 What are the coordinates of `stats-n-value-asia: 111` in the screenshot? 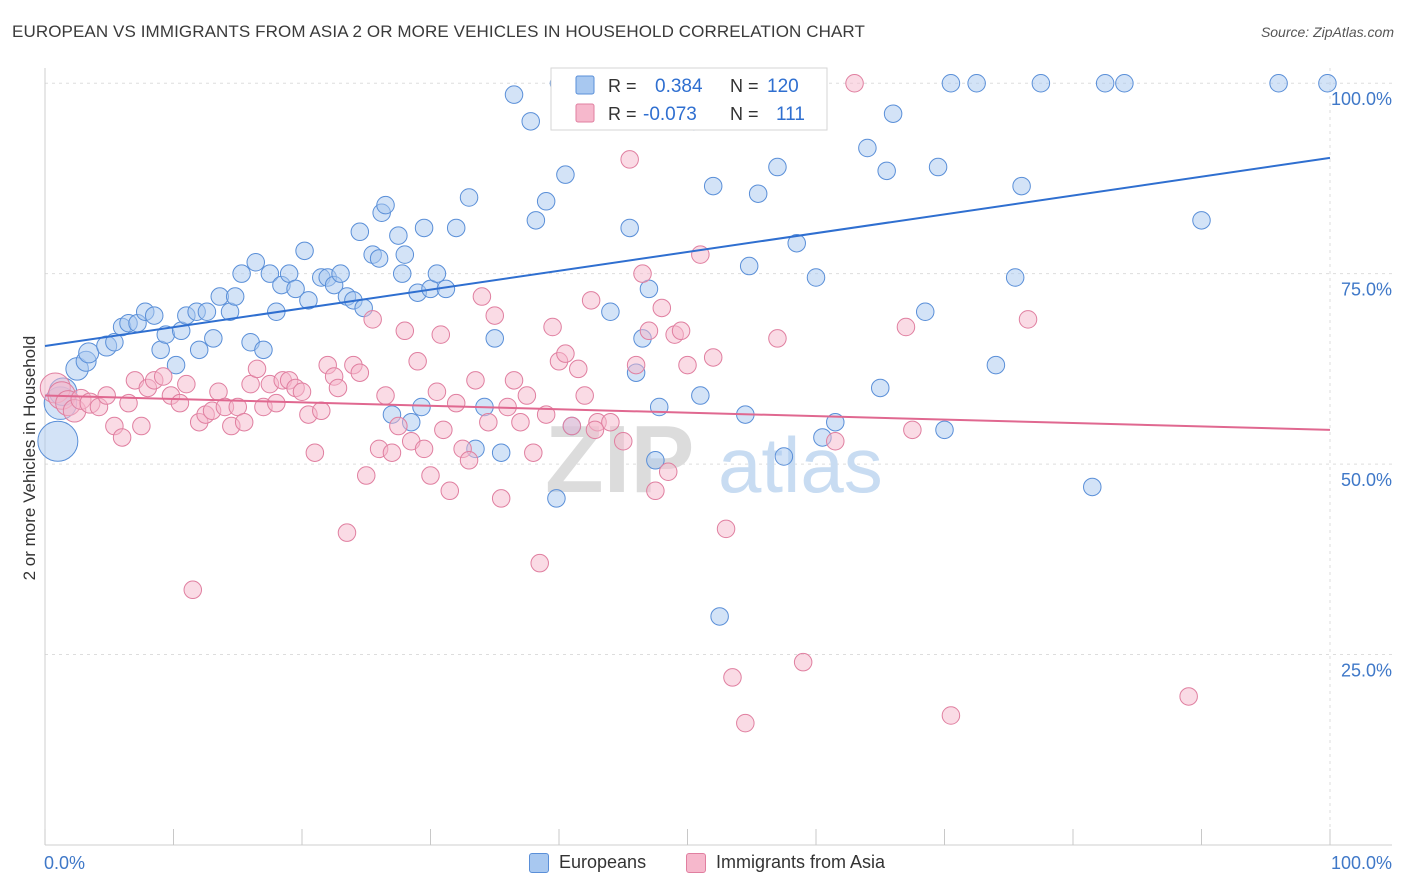 It's located at (790, 114).